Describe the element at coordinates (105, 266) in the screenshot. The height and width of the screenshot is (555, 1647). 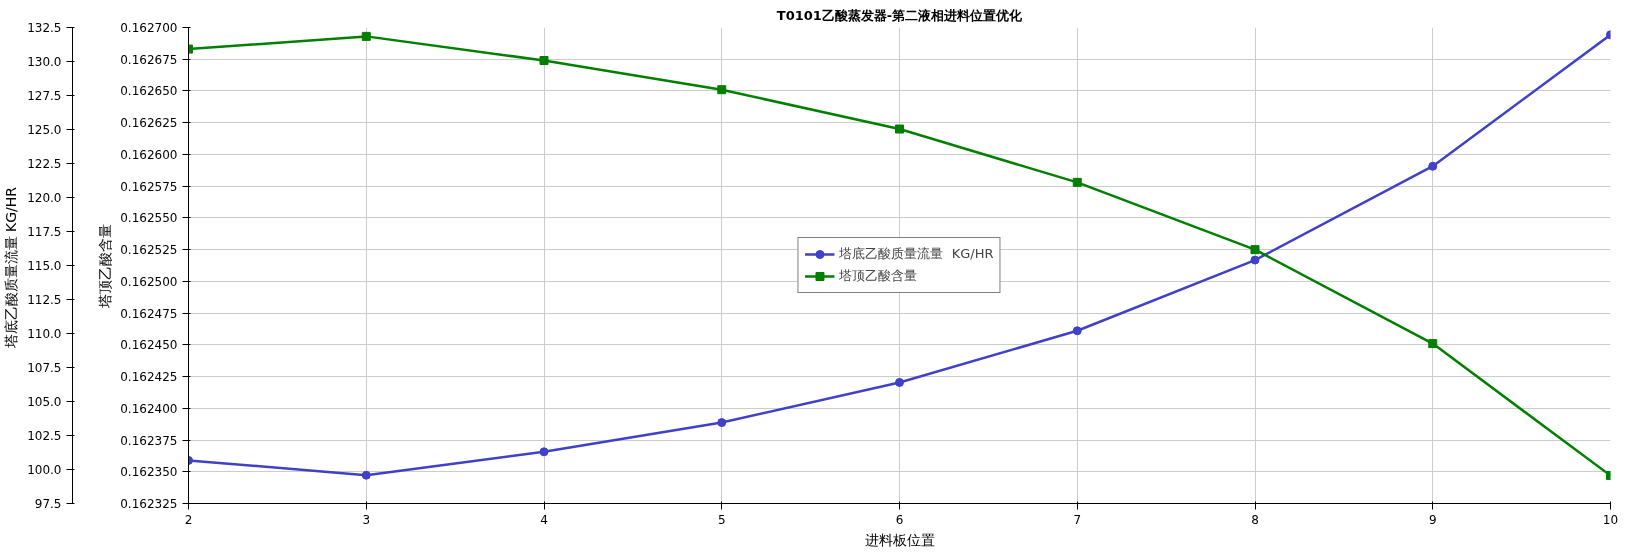
I see `y-axis-title: 塔顶乙酸含量` at that location.